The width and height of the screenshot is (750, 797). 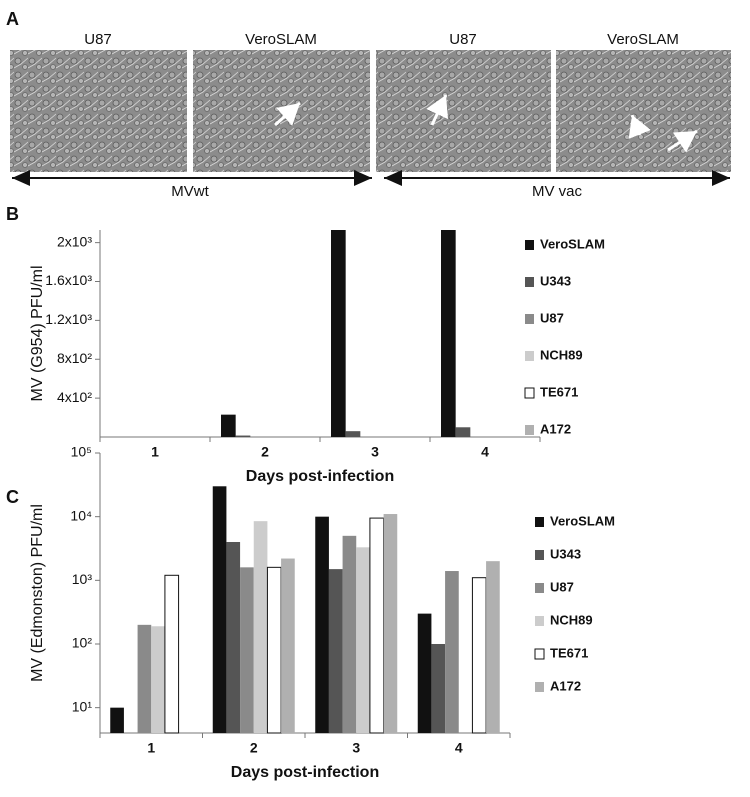 I want to click on y-tick-label: 2x10³, so click(x=74, y=241).